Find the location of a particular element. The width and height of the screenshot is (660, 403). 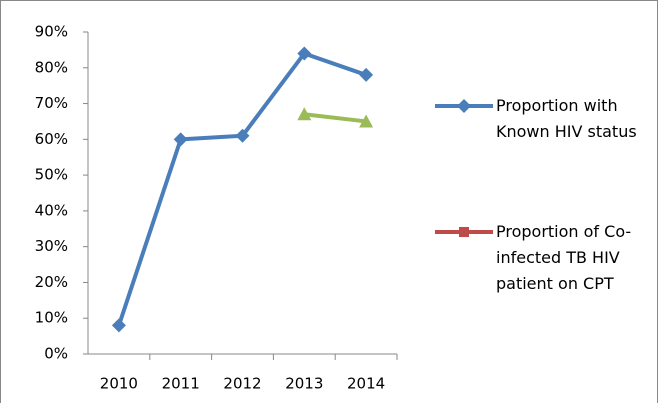

x-tick-label: 2010 is located at coordinates (119, 384).